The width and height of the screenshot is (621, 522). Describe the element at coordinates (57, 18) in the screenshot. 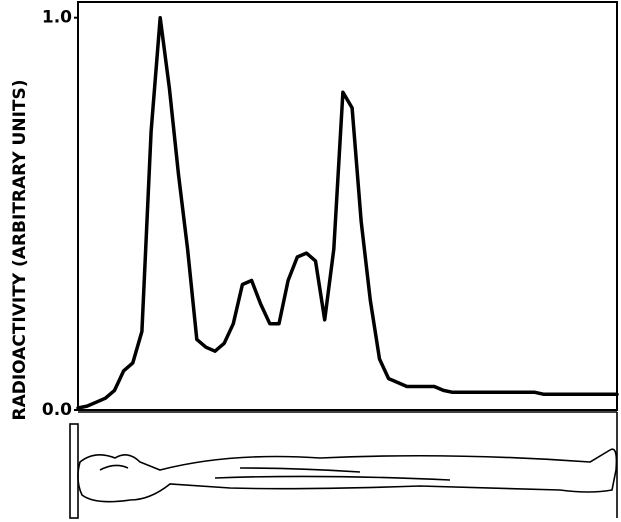

I see `y-tick-label: 1.0` at that location.